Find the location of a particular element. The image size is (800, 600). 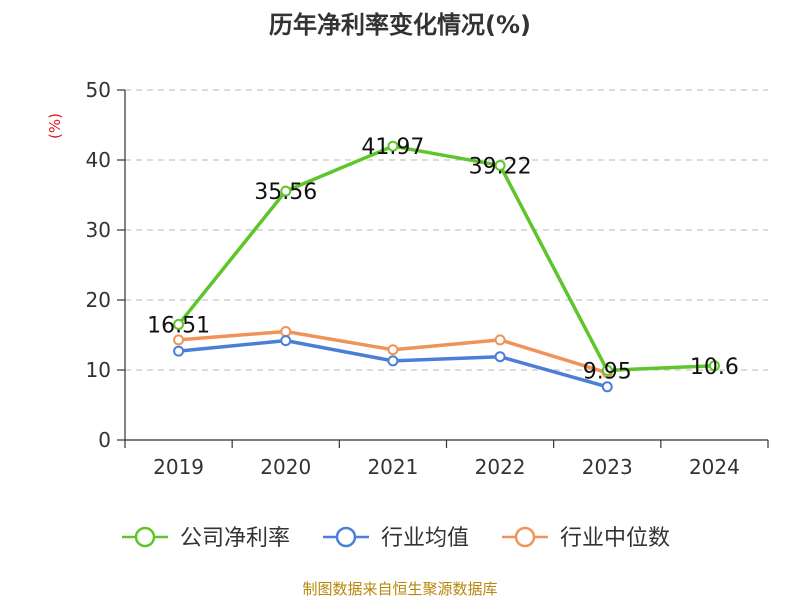

data-label: 35.56 is located at coordinates (285, 192).